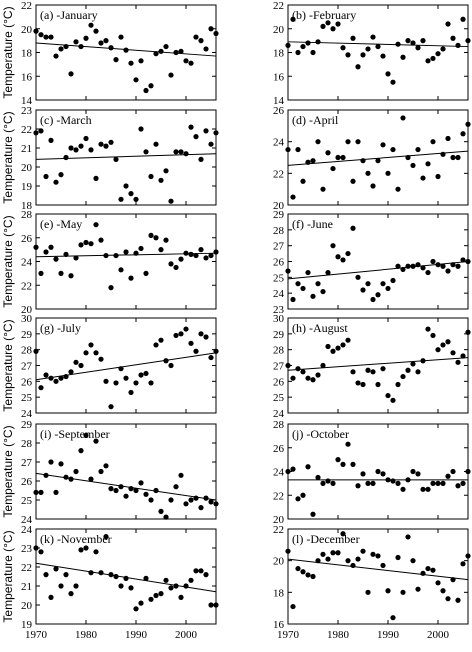 The height and width of the screenshot is (652, 472). I want to click on panel-title: (l) -December, so click(326, 539).